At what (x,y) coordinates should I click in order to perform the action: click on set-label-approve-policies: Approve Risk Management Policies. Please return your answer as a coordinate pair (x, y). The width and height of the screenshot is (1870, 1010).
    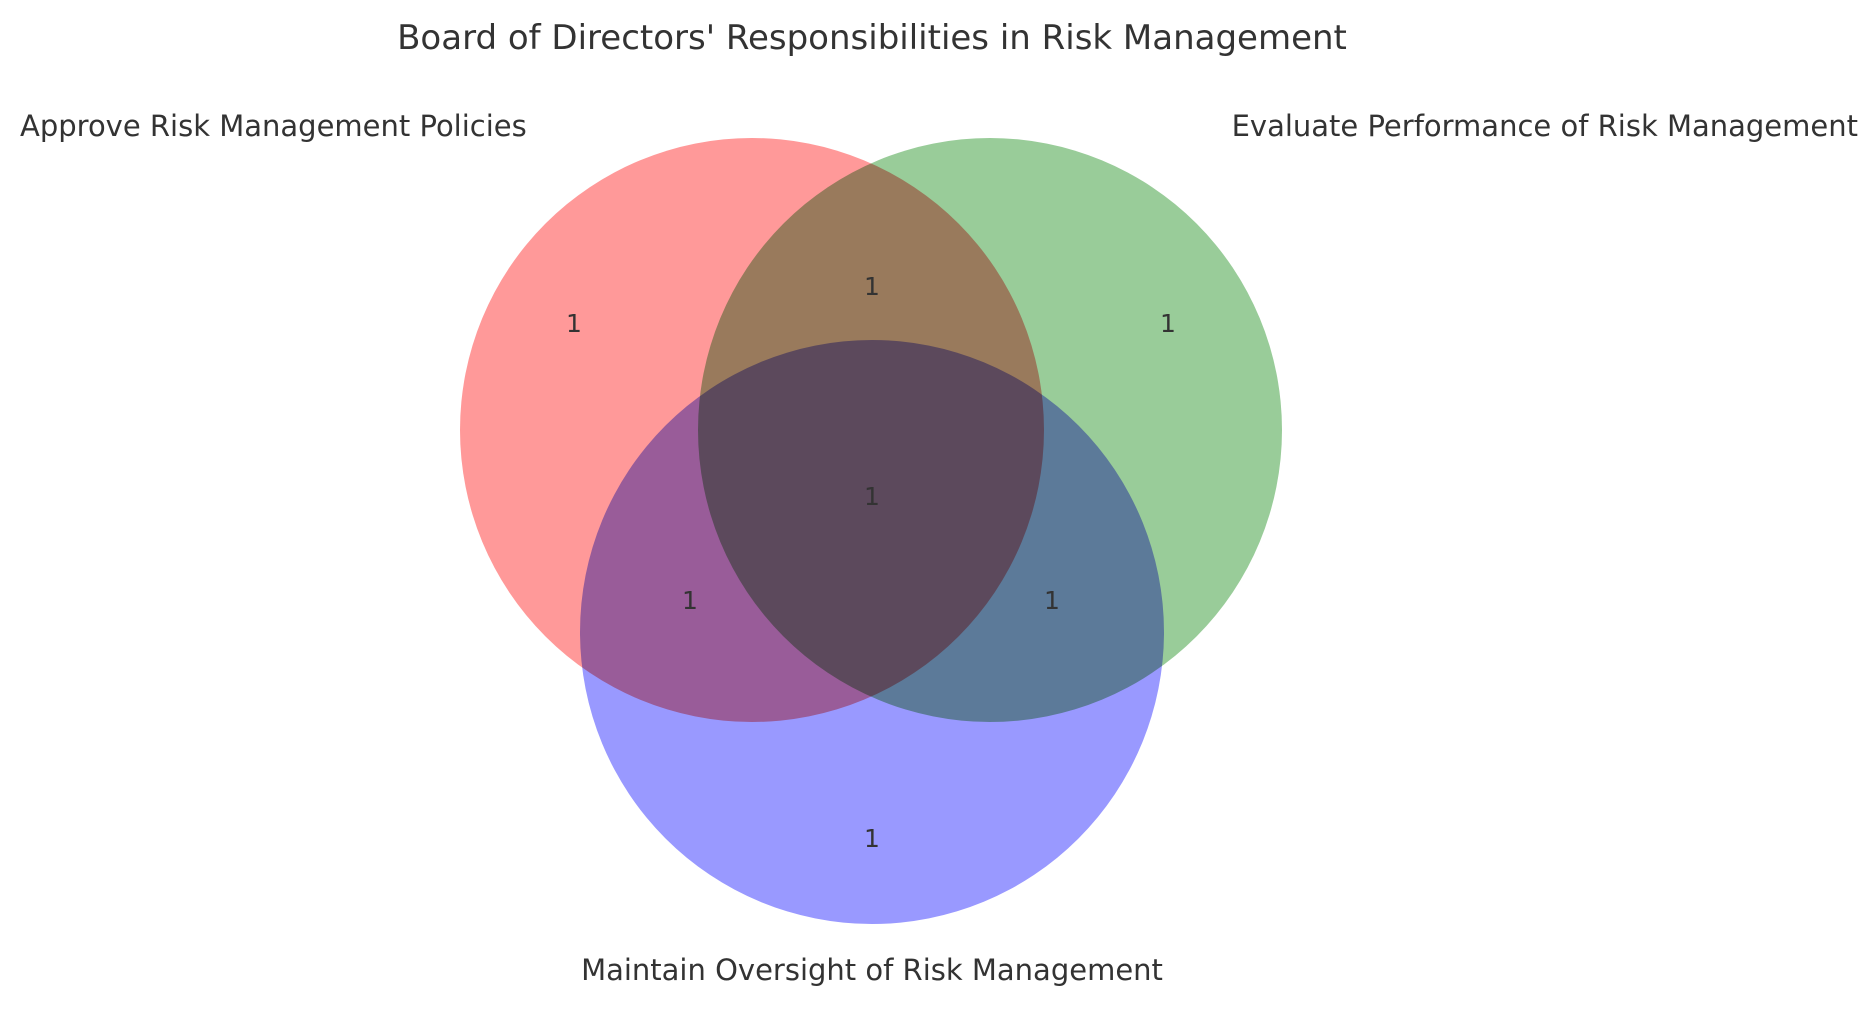
    Looking at the image, I should click on (273, 126).